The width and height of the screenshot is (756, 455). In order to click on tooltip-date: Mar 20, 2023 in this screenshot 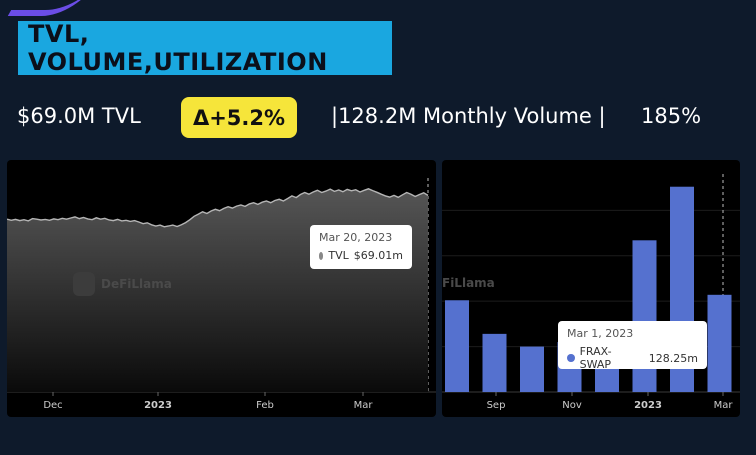, I will do `click(356, 237)`.